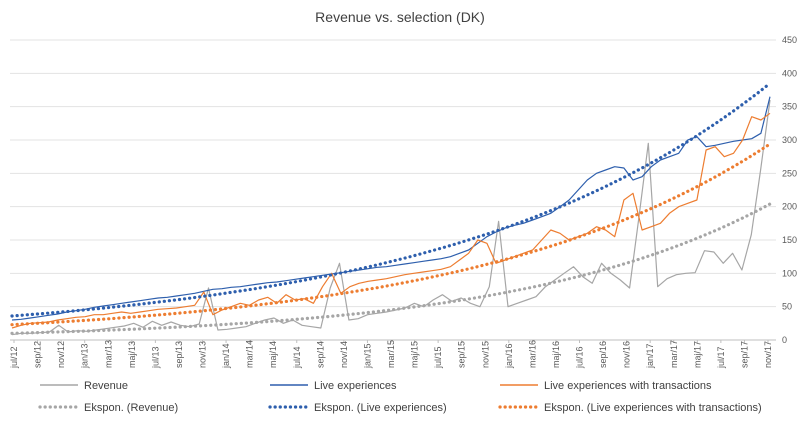 Image resolution: width=800 pixels, height=425 pixels. What do you see at coordinates (131, 408) in the screenshot?
I see `legend-label-3: Ekspon. (Revenue)` at bounding box center [131, 408].